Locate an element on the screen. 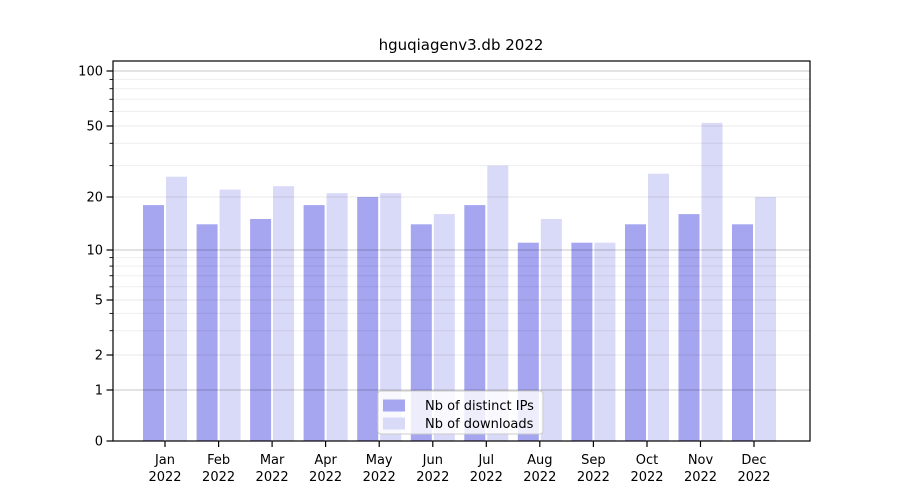 This screenshot has width=900, height=500. legend-box is located at coordinates (460, 412).